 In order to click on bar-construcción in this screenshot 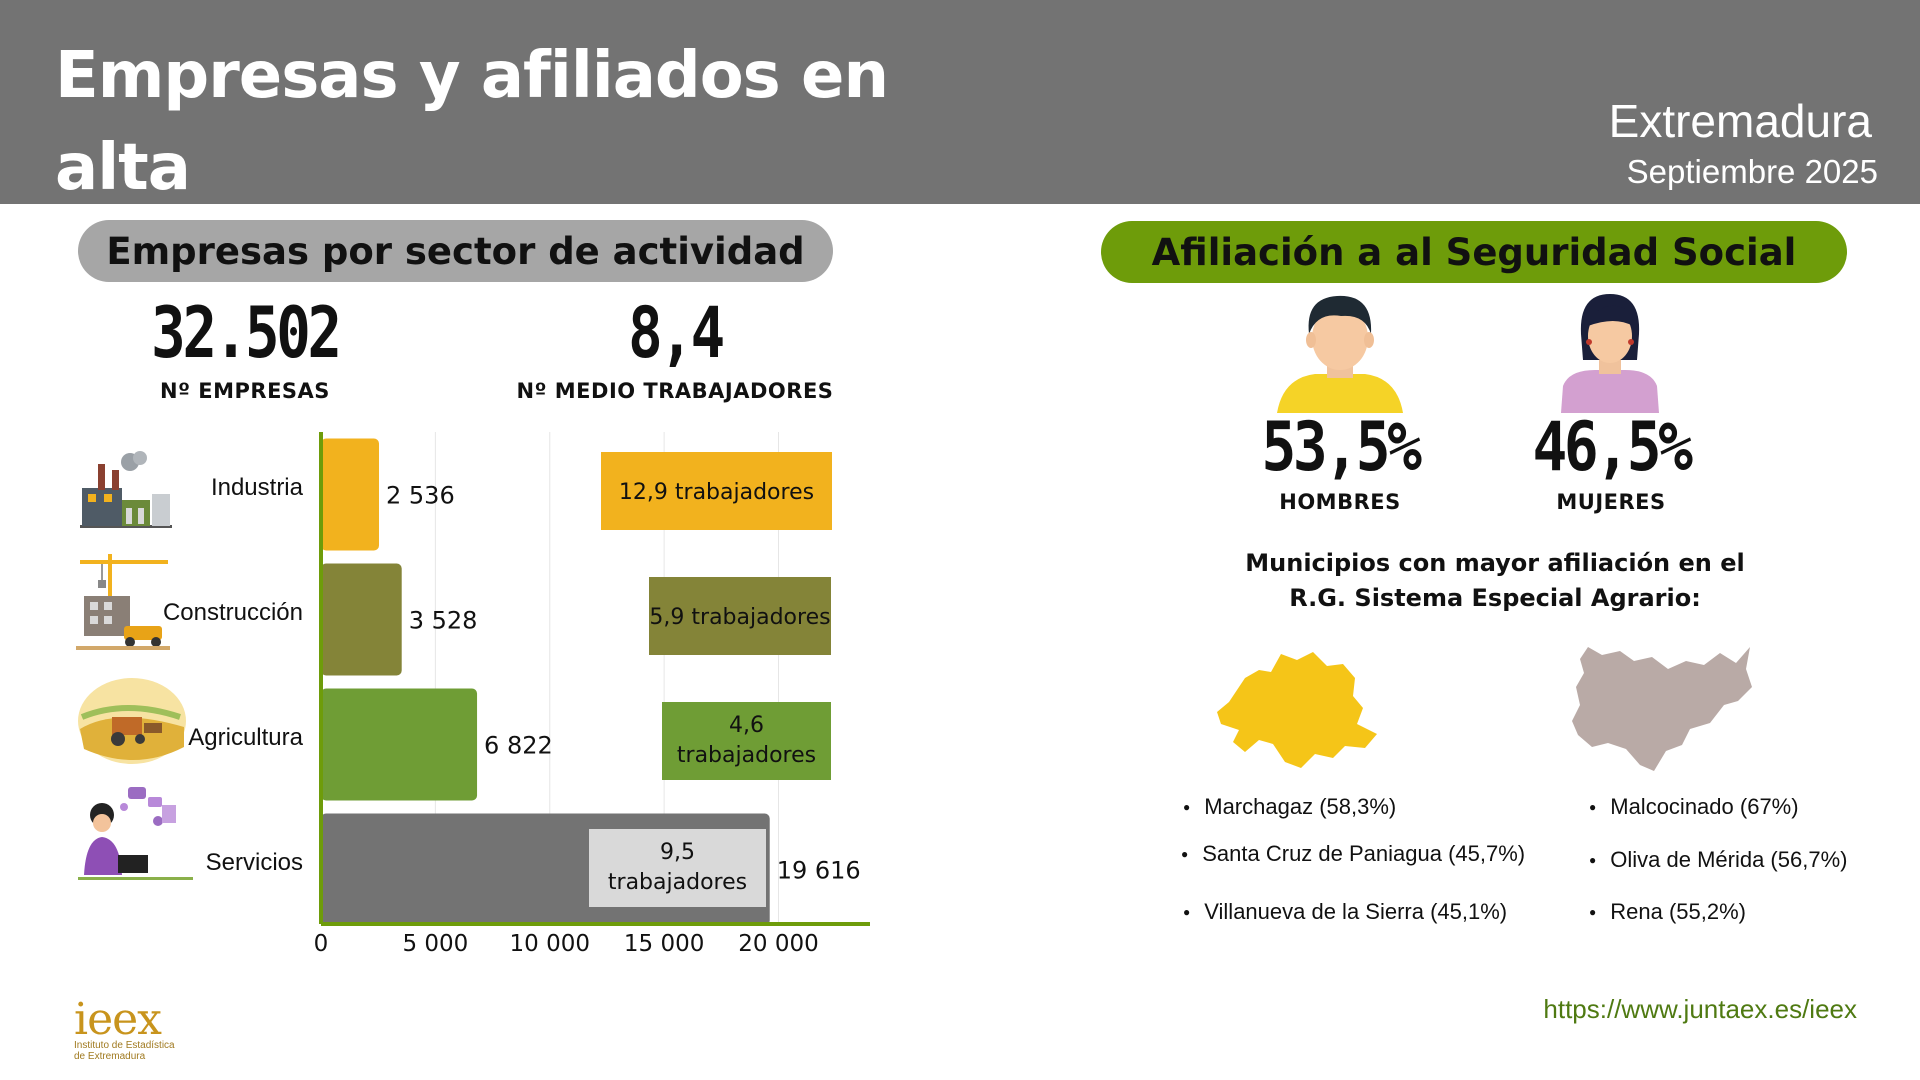, I will do `click(361, 619)`.